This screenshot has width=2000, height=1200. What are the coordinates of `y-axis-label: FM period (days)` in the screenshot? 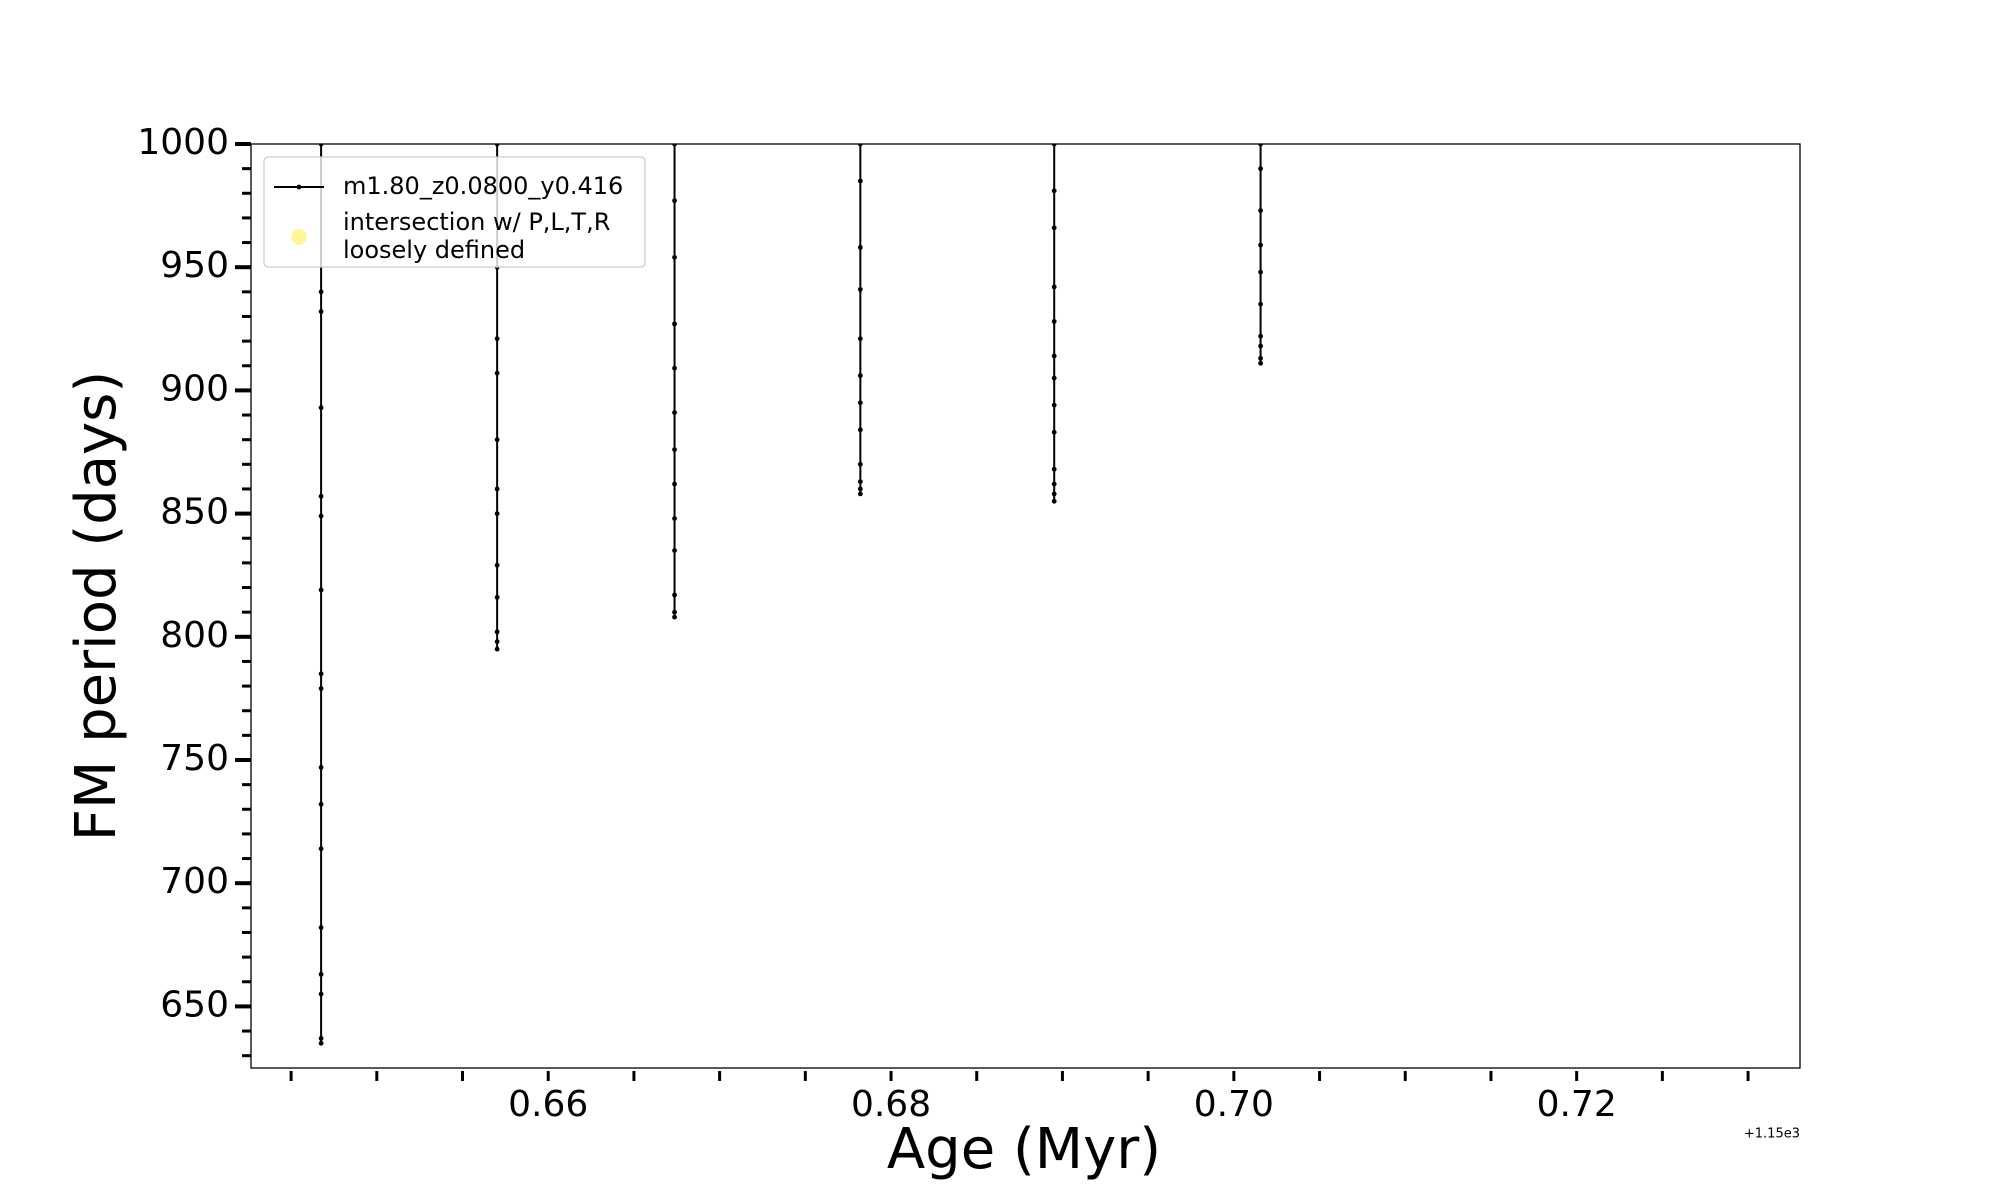 It's located at (96, 606).